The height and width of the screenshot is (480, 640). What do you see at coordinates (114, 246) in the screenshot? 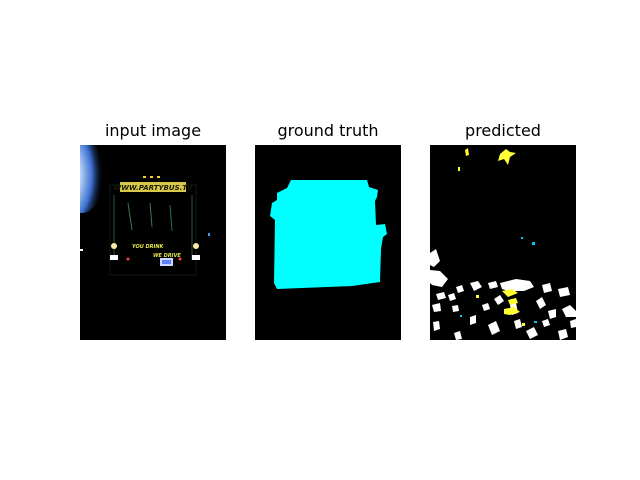
I see `headlight-left` at bounding box center [114, 246].